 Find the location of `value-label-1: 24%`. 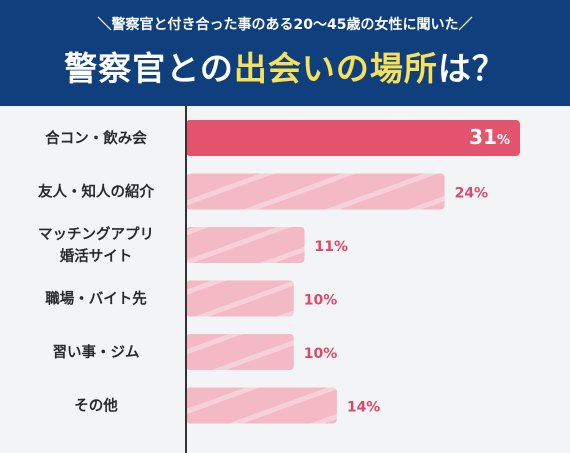

value-label-1: 24% is located at coordinates (472, 194).